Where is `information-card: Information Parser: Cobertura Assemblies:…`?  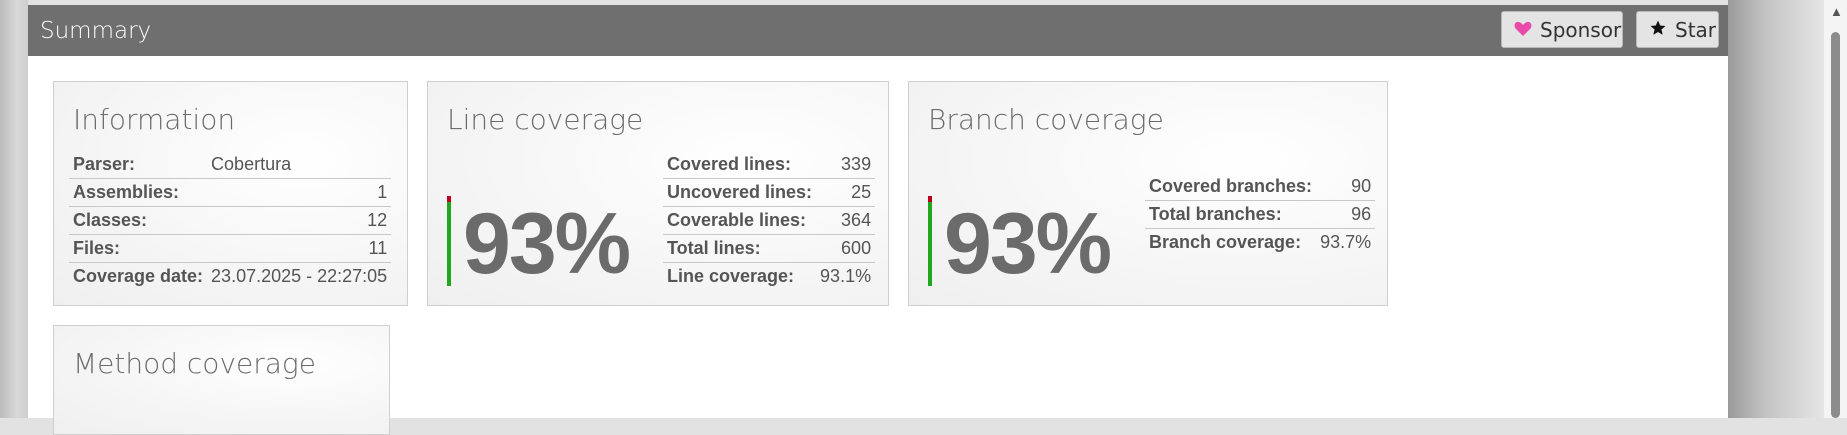
information-card: Information Parser: Cobertura Assemblies:… is located at coordinates (230, 193).